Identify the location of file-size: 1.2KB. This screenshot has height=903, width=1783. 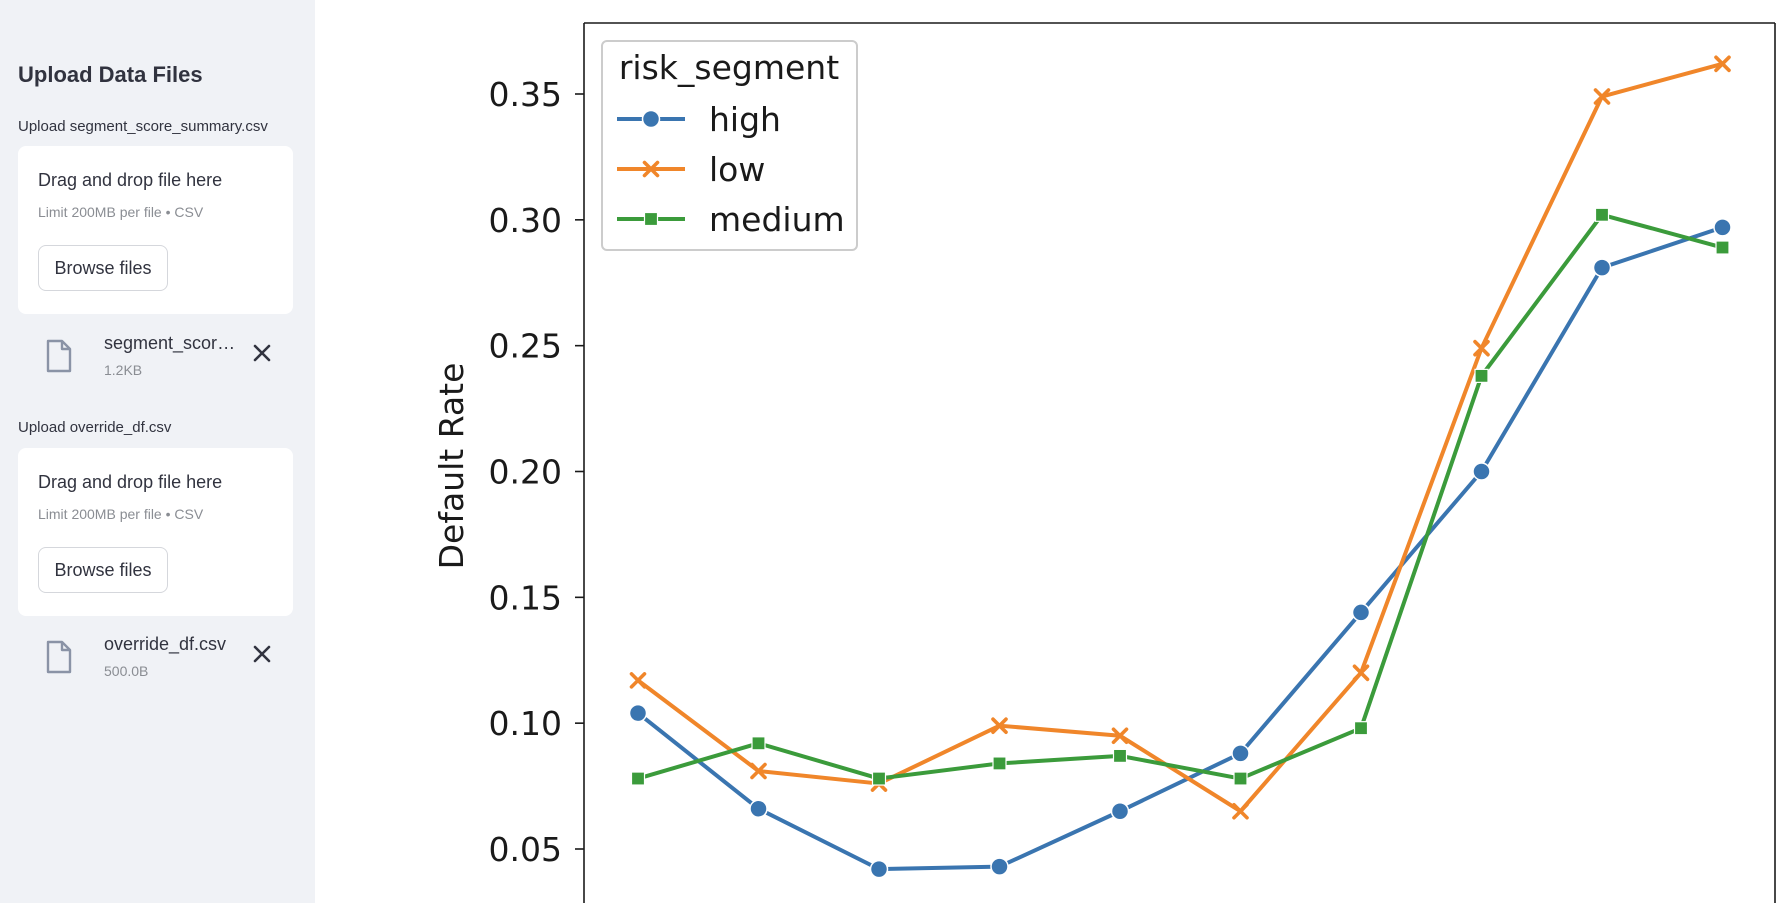
(123, 370).